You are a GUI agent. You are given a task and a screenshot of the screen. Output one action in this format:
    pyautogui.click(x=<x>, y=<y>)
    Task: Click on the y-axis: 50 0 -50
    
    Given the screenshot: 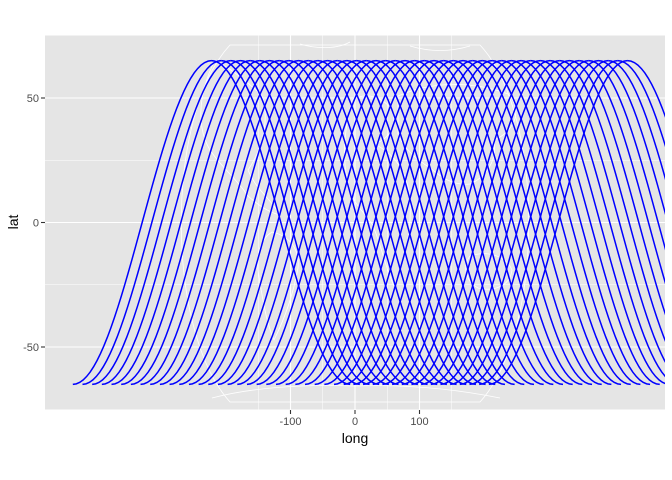 What is the action you would take?
    pyautogui.click(x=34, y=223)
    